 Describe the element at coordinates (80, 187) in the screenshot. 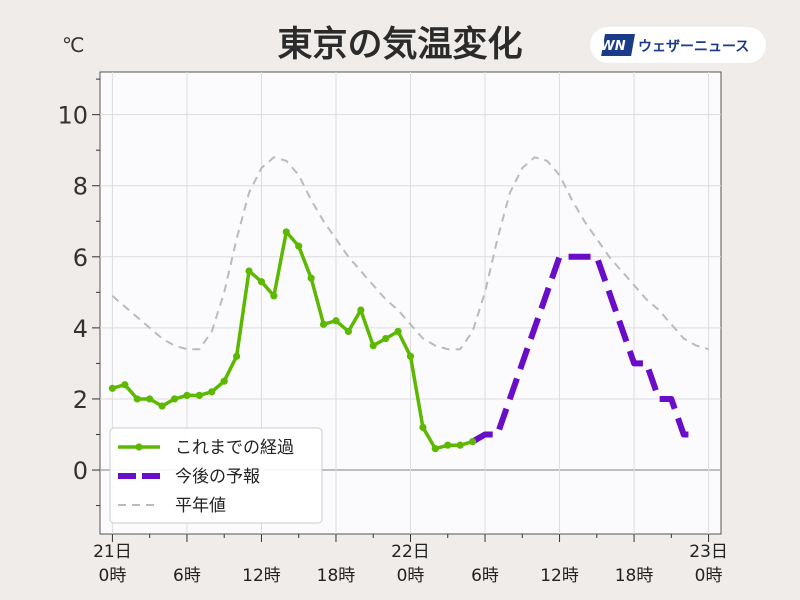

I see `y-tick-label: 8` at that location.